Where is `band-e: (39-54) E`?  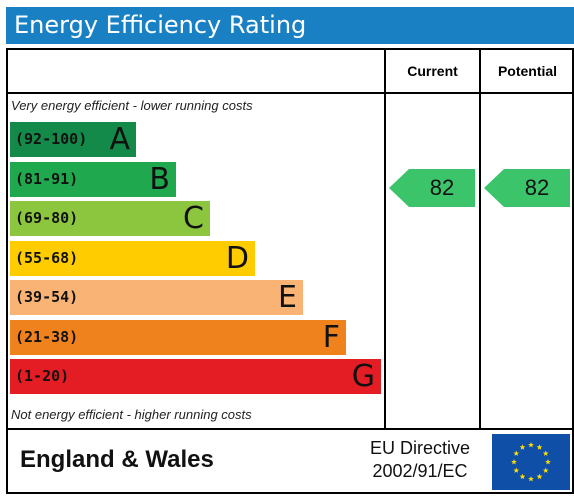 band-e: (39-54) E is located at coordinates (156, 297).